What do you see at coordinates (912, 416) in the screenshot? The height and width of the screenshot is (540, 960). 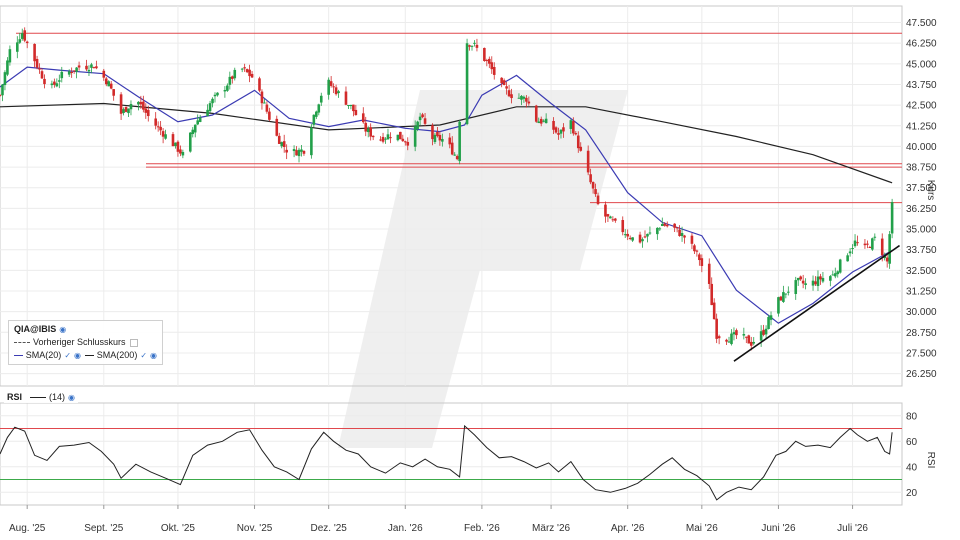 I see `rsi-tick-label: 80` at bounding box center [912, 416].